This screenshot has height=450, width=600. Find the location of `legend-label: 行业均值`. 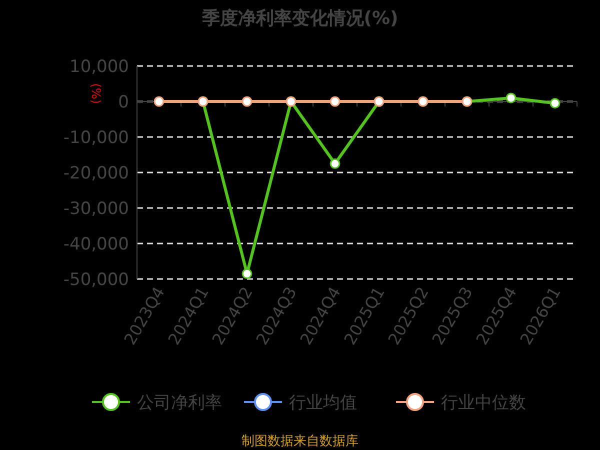

legend-label: 行业均值 is located at coordinates (323, 403).